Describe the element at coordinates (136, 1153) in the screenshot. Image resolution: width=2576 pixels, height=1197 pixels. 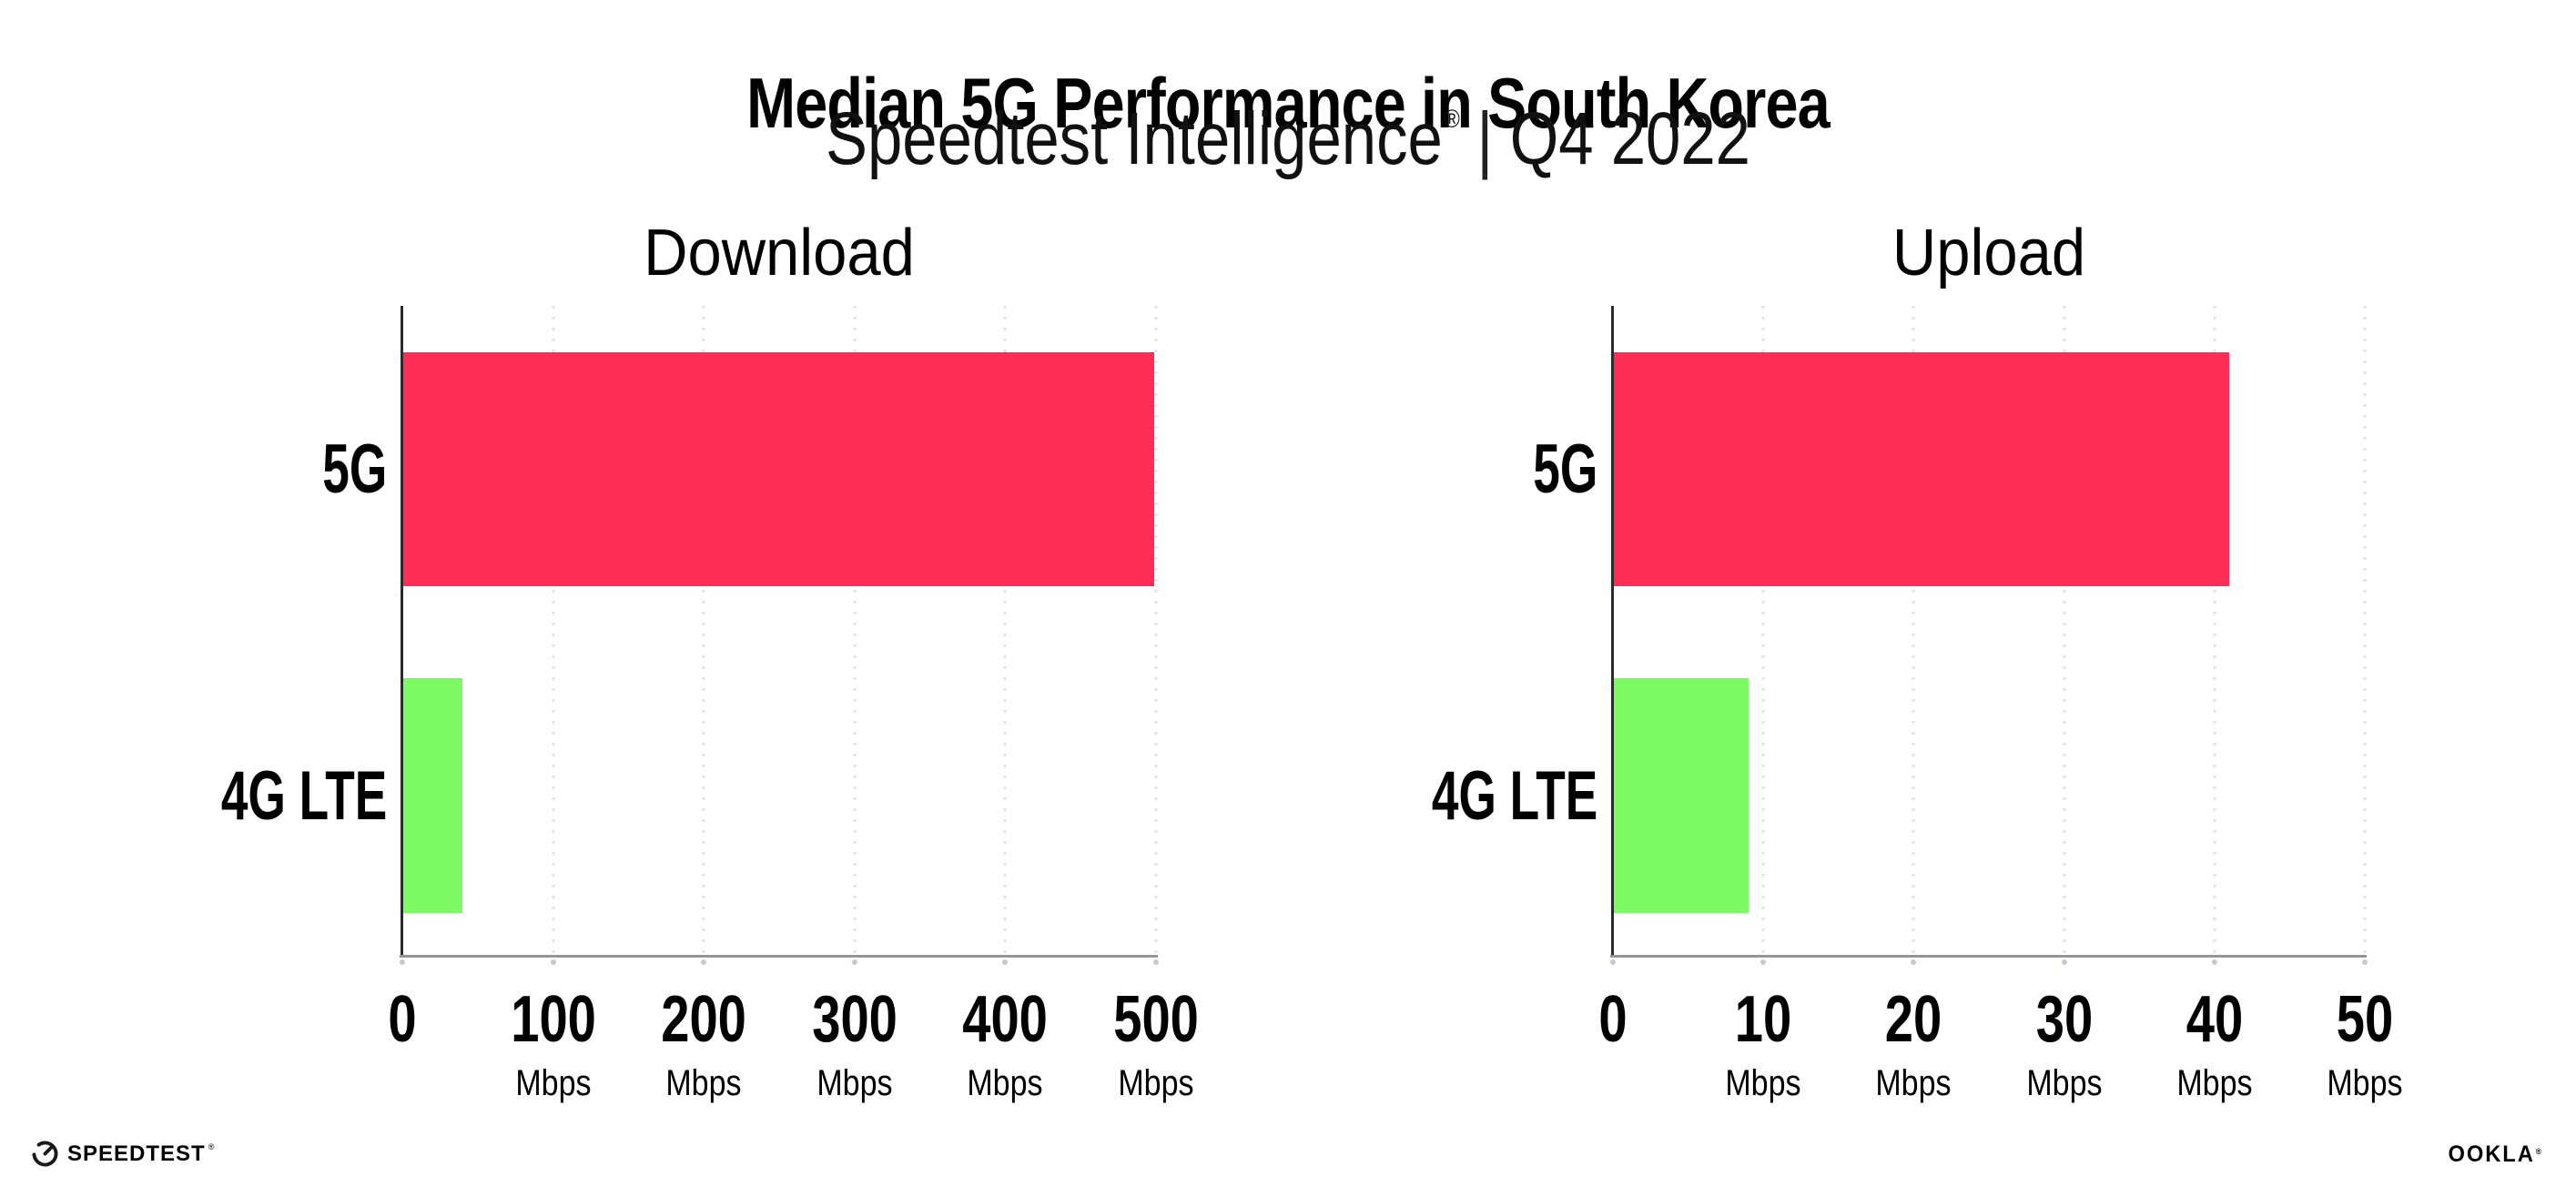
I see `speedtest-wordmark: SPEEDTEST` at that location.